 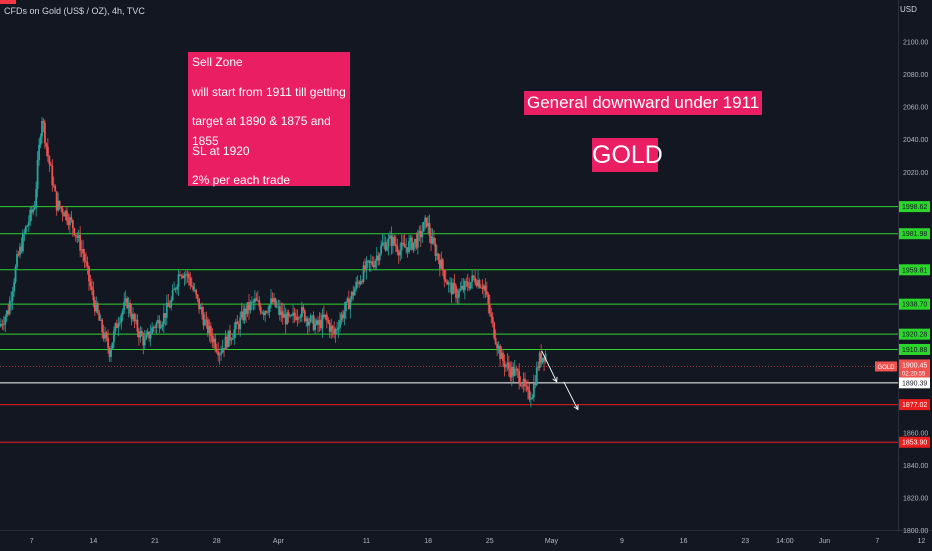 I want to click on currency-button: USD, so click(x=908, y=9).